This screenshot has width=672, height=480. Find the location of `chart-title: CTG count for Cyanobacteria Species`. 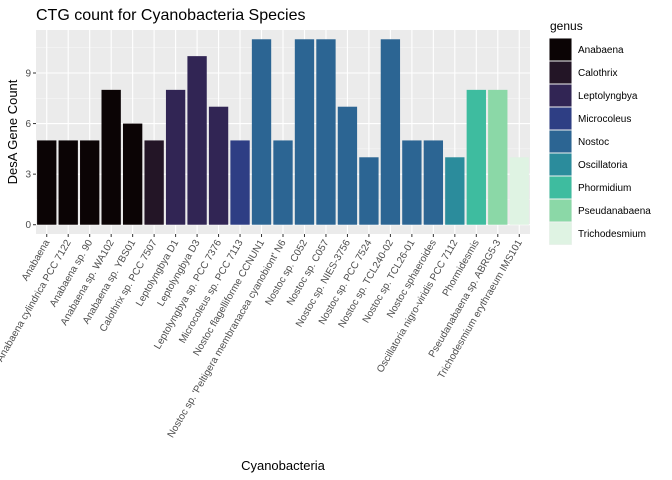

chart-title: CTG count for Cyanobacteria Species is located at coordinates (170, 15).